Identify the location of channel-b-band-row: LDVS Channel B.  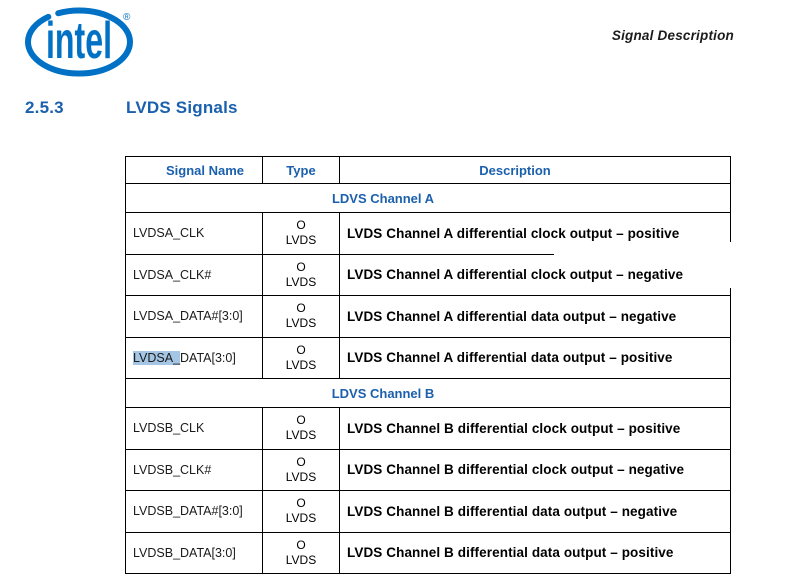
(428, 393).